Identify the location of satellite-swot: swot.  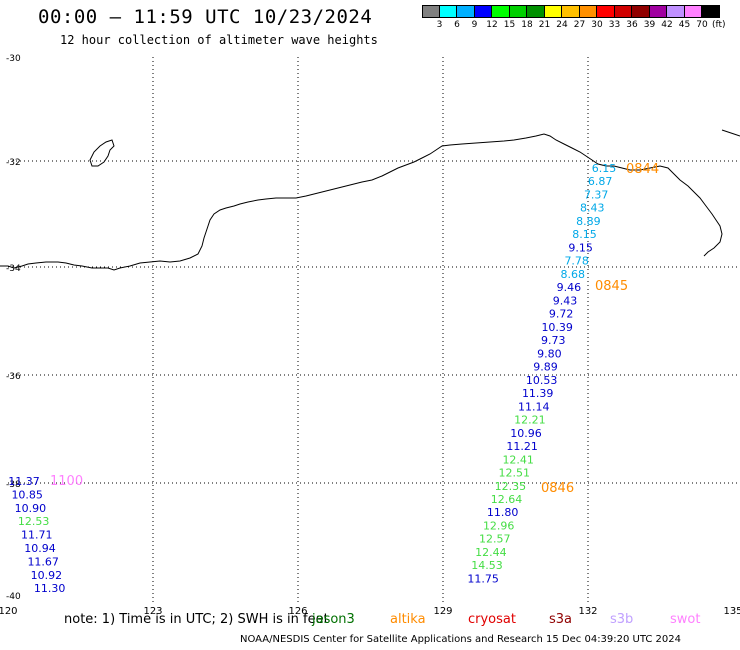
(685, 619).